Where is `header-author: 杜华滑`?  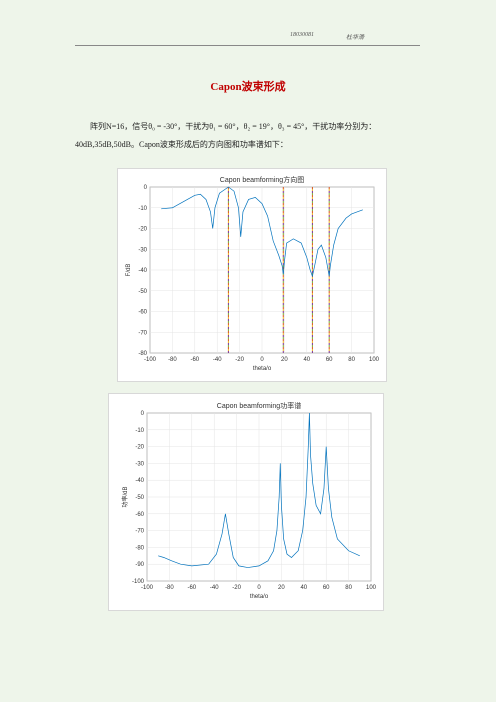 header-author: 杜华滑 is located at coordinates (355, 38).